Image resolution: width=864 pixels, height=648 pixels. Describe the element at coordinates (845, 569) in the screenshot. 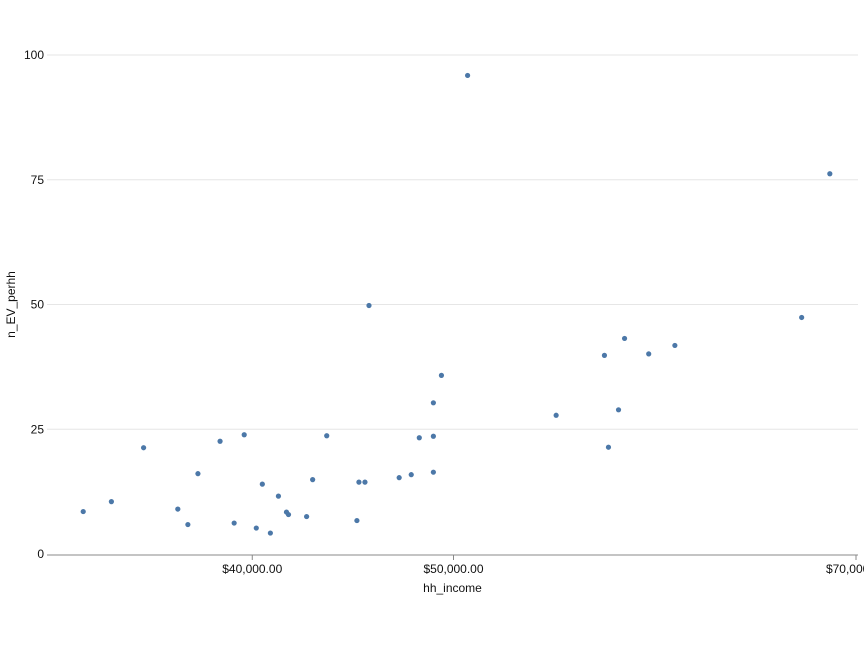

I see `x-tick-label: $70,000.00` at that location.